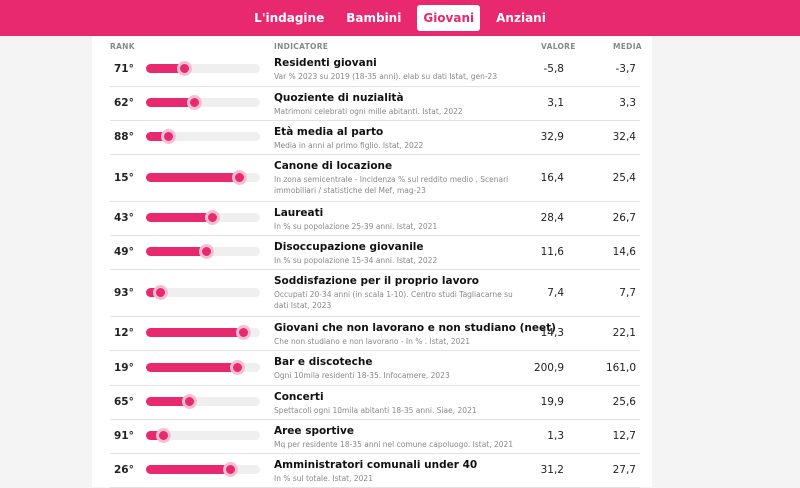 This screenshot has width=800, height=488. What do you see at coordinates (124, 333) in the screenshot?
I see `rank-label: 12°` at bounding box center [124, 333].